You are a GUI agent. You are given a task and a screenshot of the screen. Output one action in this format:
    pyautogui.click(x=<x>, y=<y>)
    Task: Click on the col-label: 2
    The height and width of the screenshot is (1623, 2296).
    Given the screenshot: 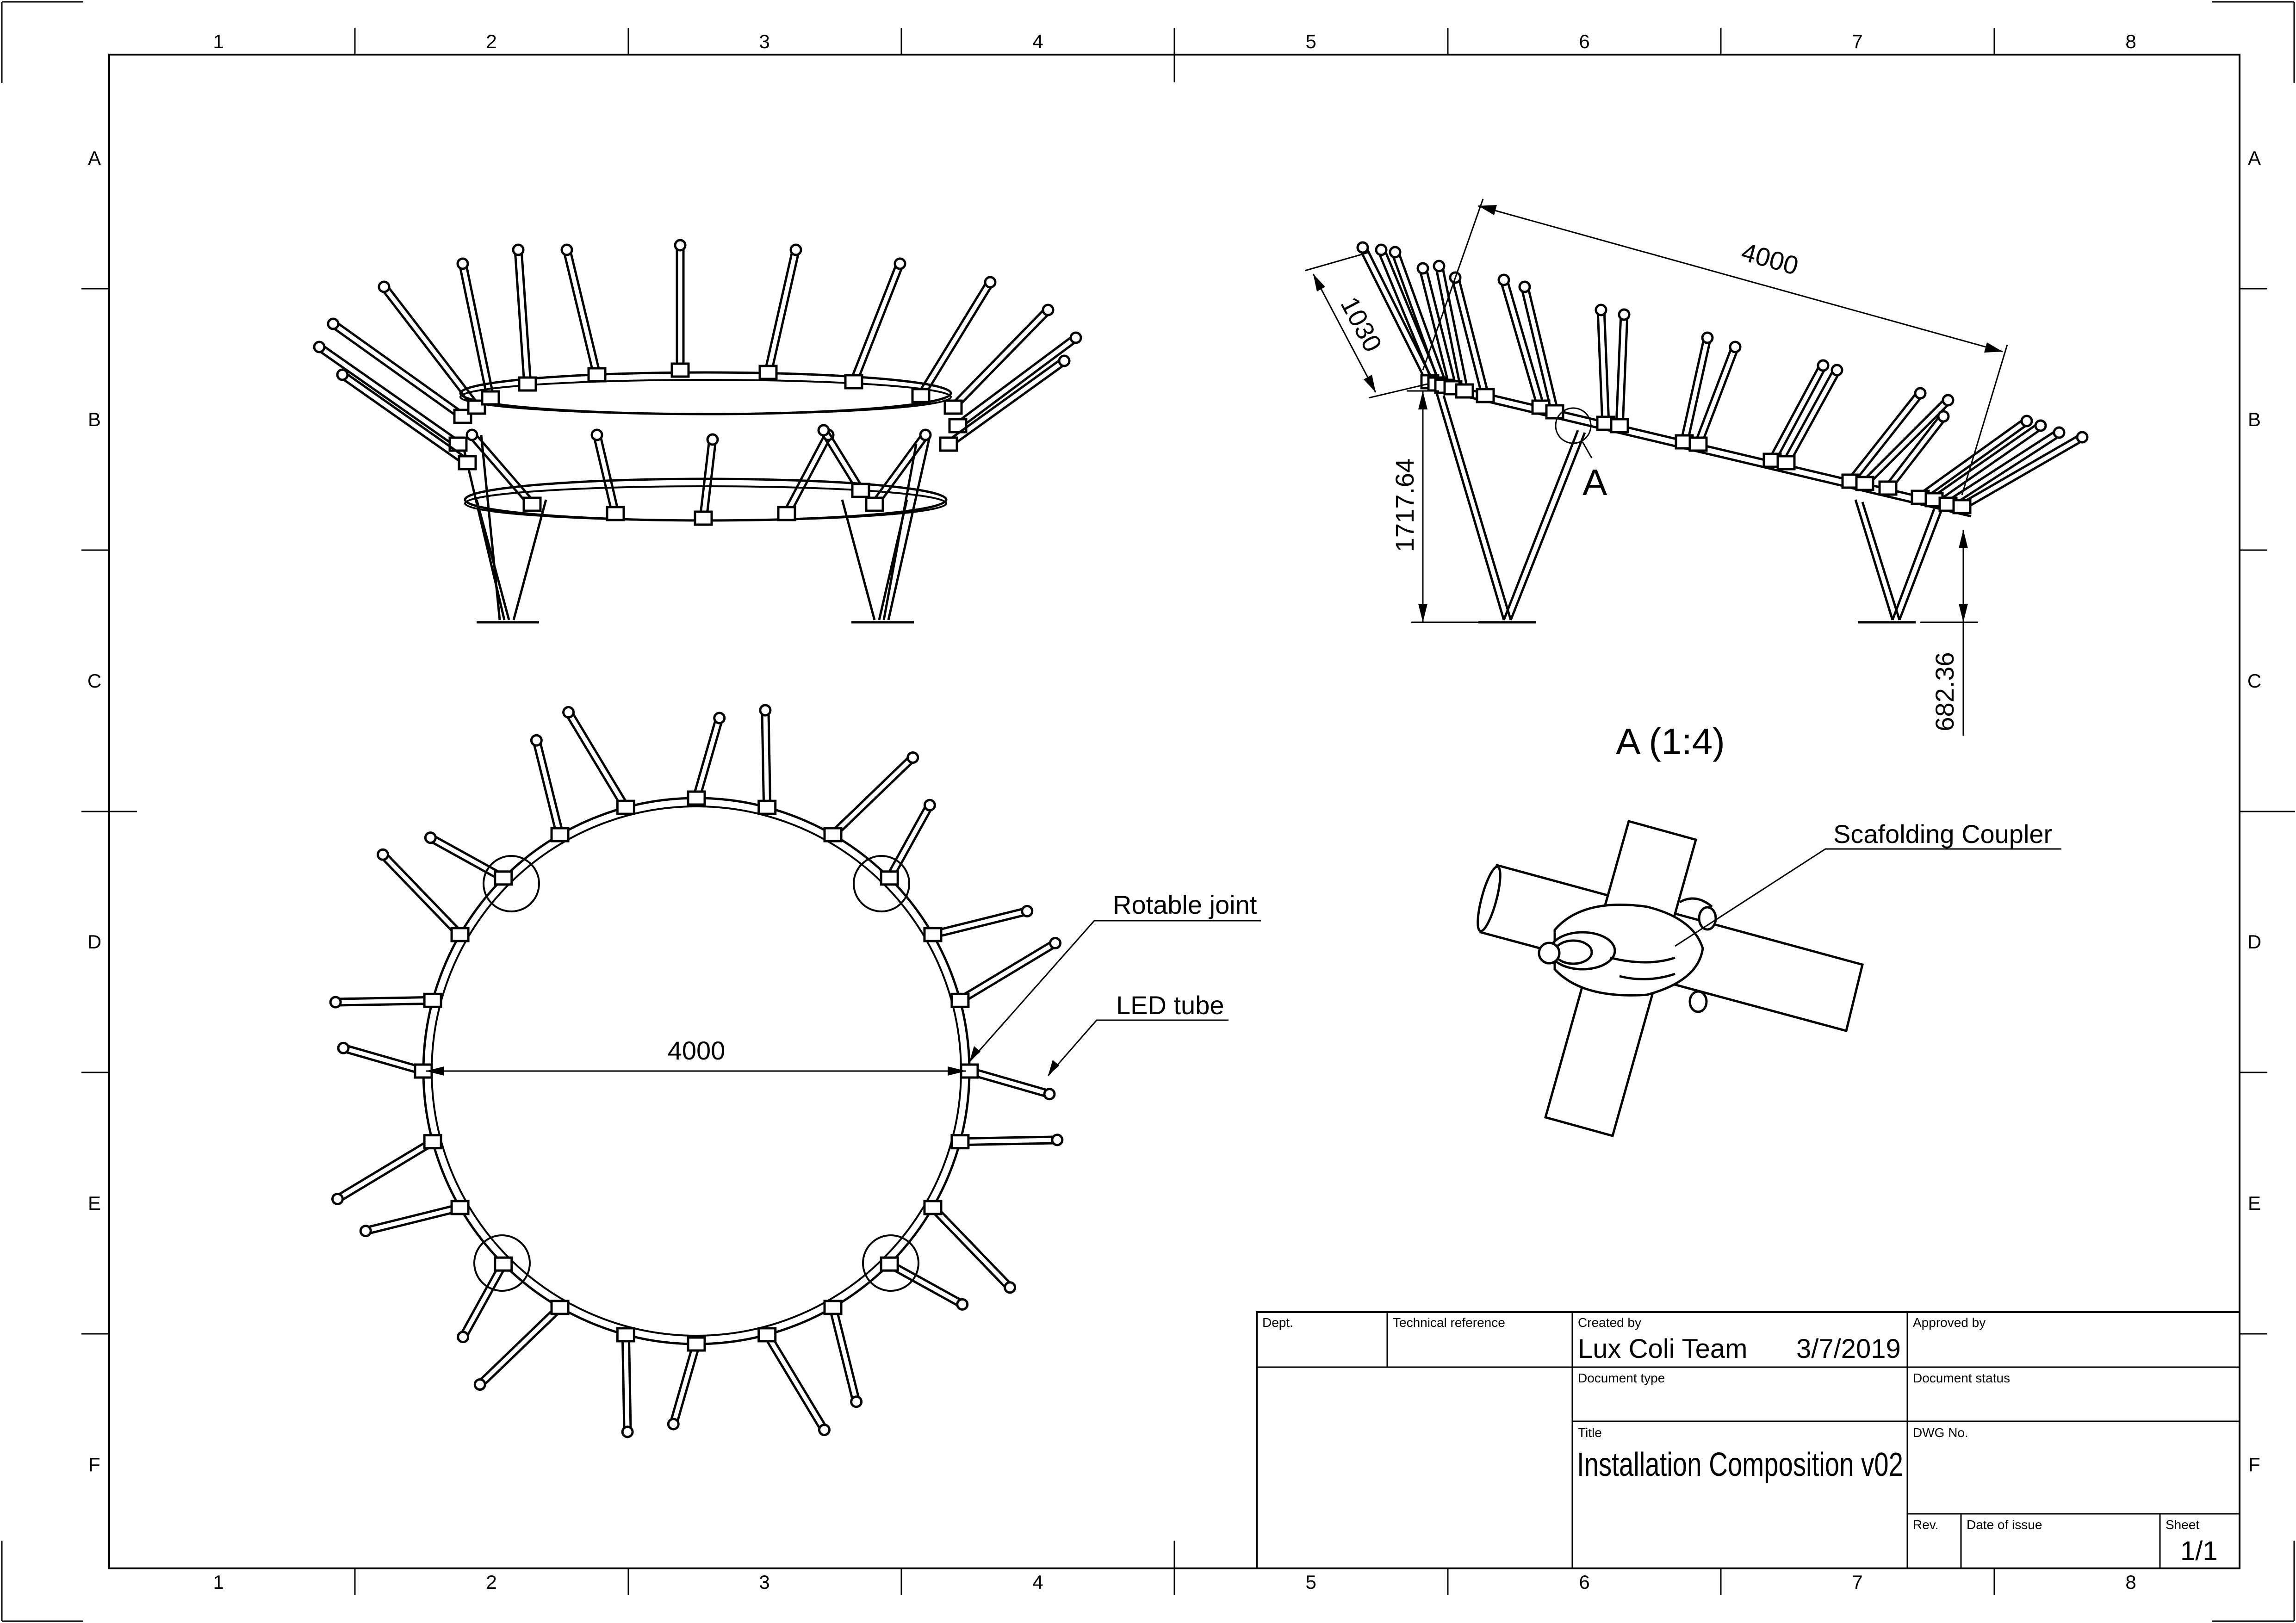 What is the action you would take?
    pyautogui.click(x=491, y=41)
    